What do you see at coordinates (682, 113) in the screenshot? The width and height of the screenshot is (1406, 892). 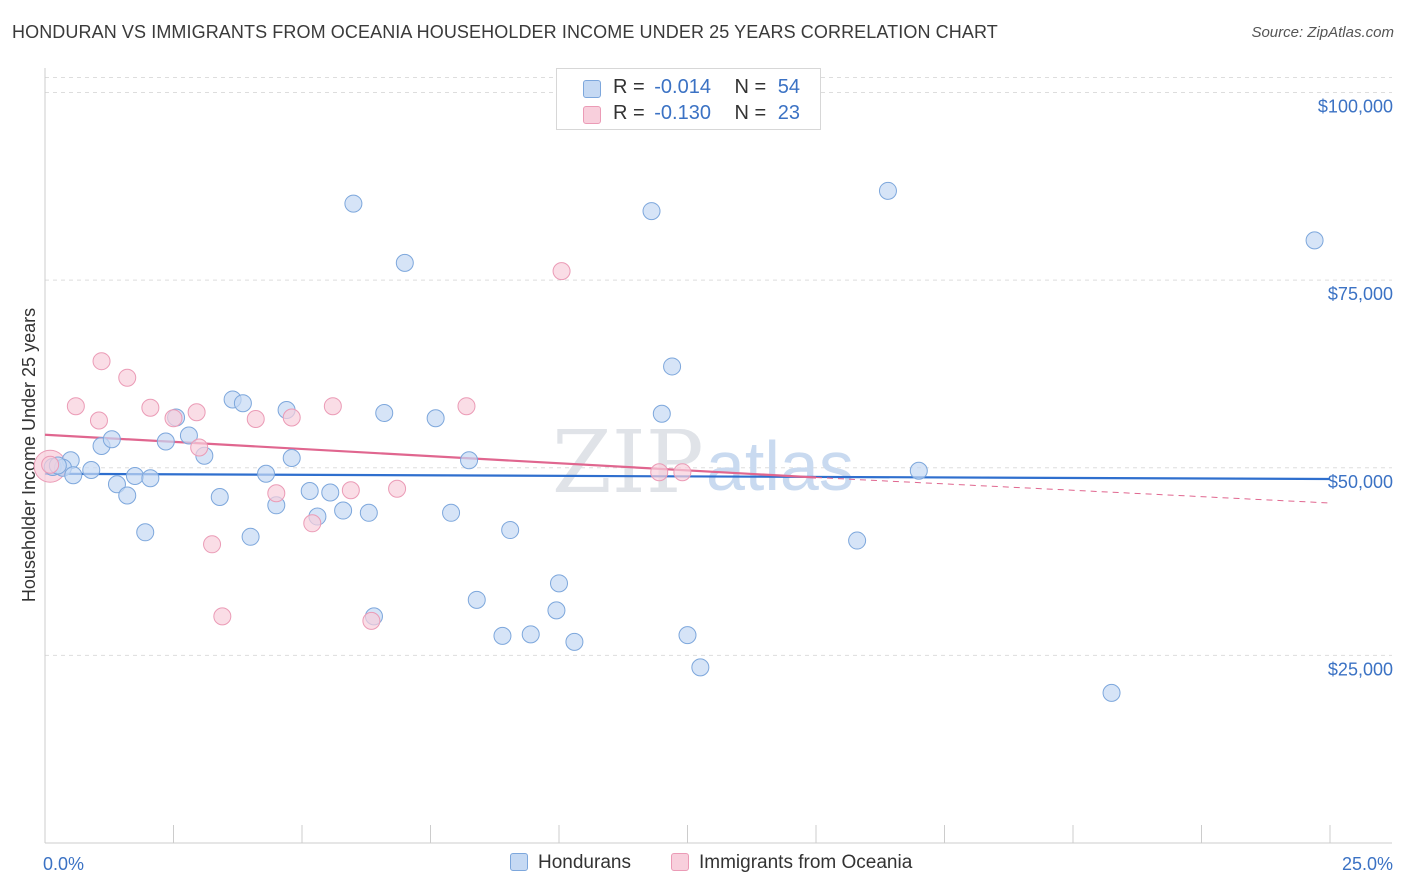 I see `legend-r-value-oceania: -0.130` at bounding box center [682, 113].